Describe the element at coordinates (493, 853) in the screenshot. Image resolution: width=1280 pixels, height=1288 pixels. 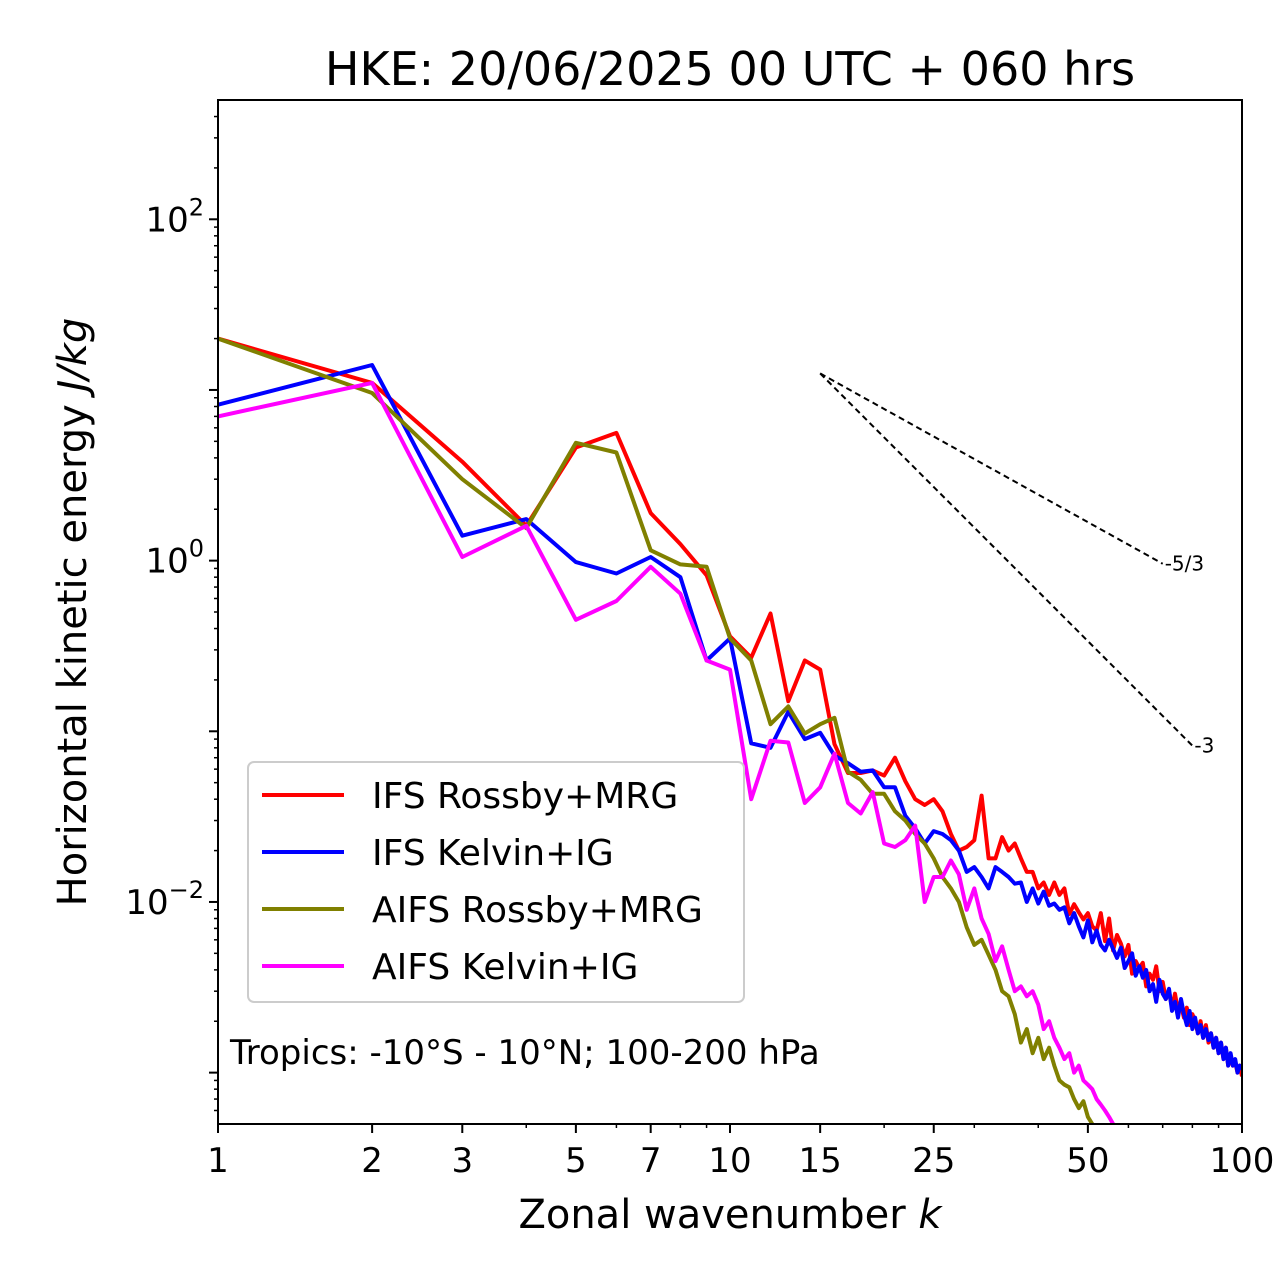
I see `legend-label-ifs-kelvin: IFS Kelvin+IG` at that location.